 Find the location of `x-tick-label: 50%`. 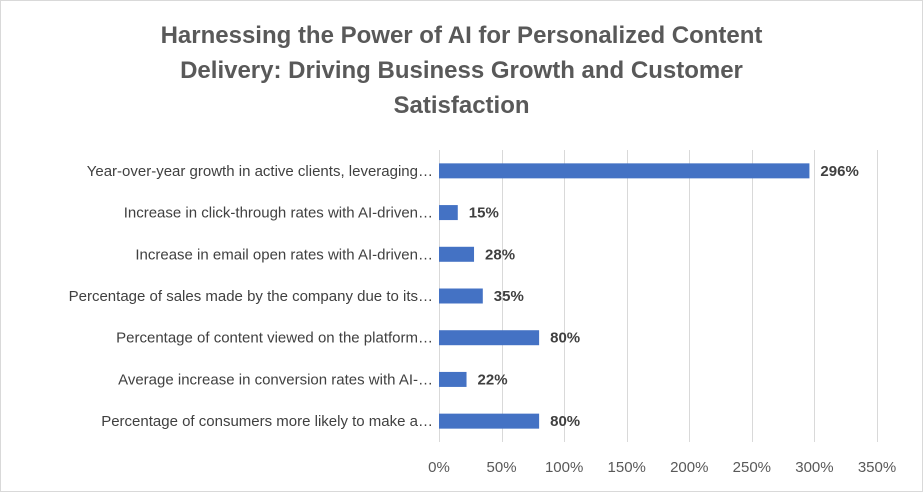

x-tick-label: 50% is located at coordinates (502, 467).